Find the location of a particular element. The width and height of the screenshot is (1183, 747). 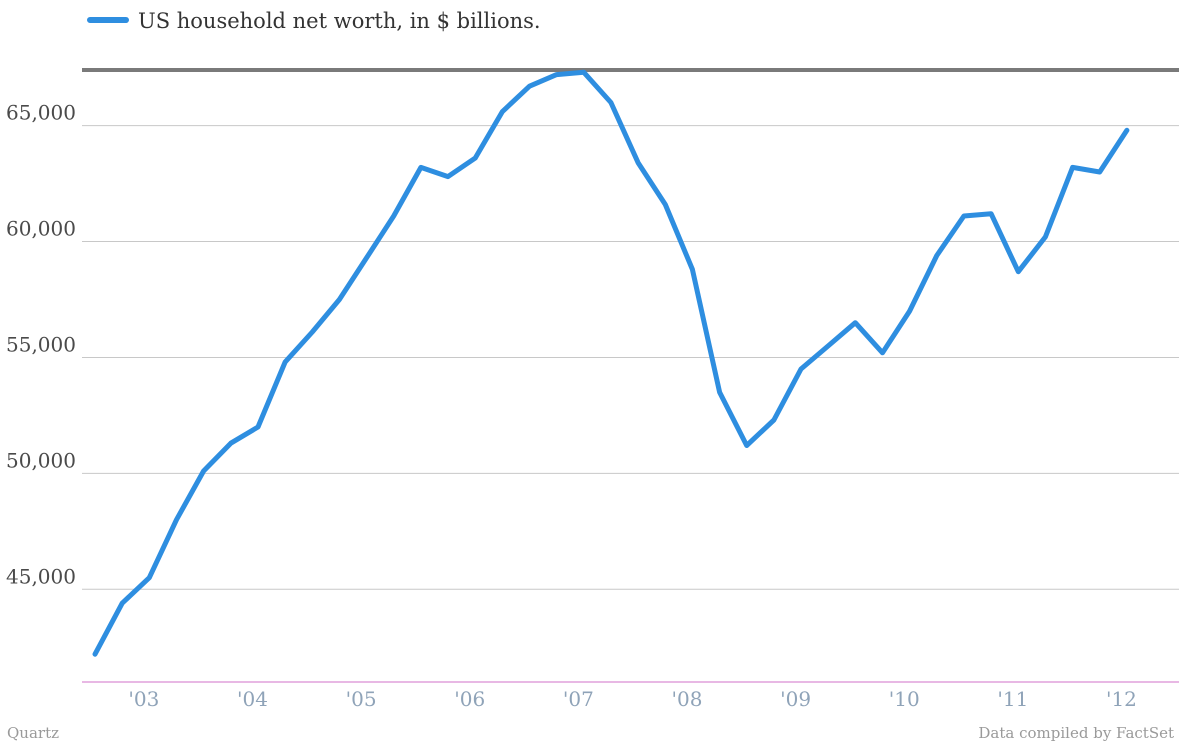

y-tick-label: 55,000 is located at coordinates (41, 344).